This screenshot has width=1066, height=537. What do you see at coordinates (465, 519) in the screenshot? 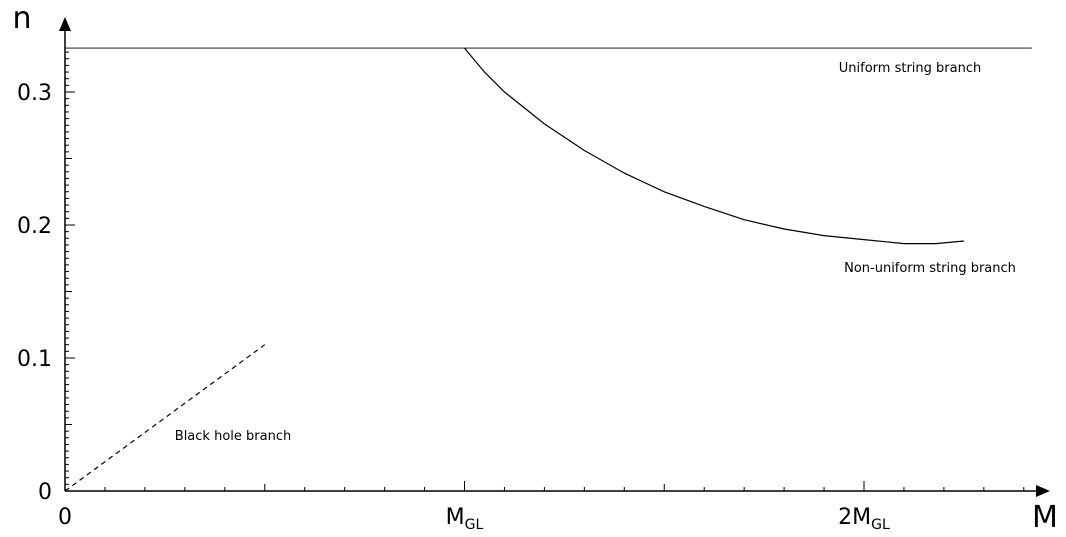
I see `x-tick-label: MGL` at bounding box center [465, 519].